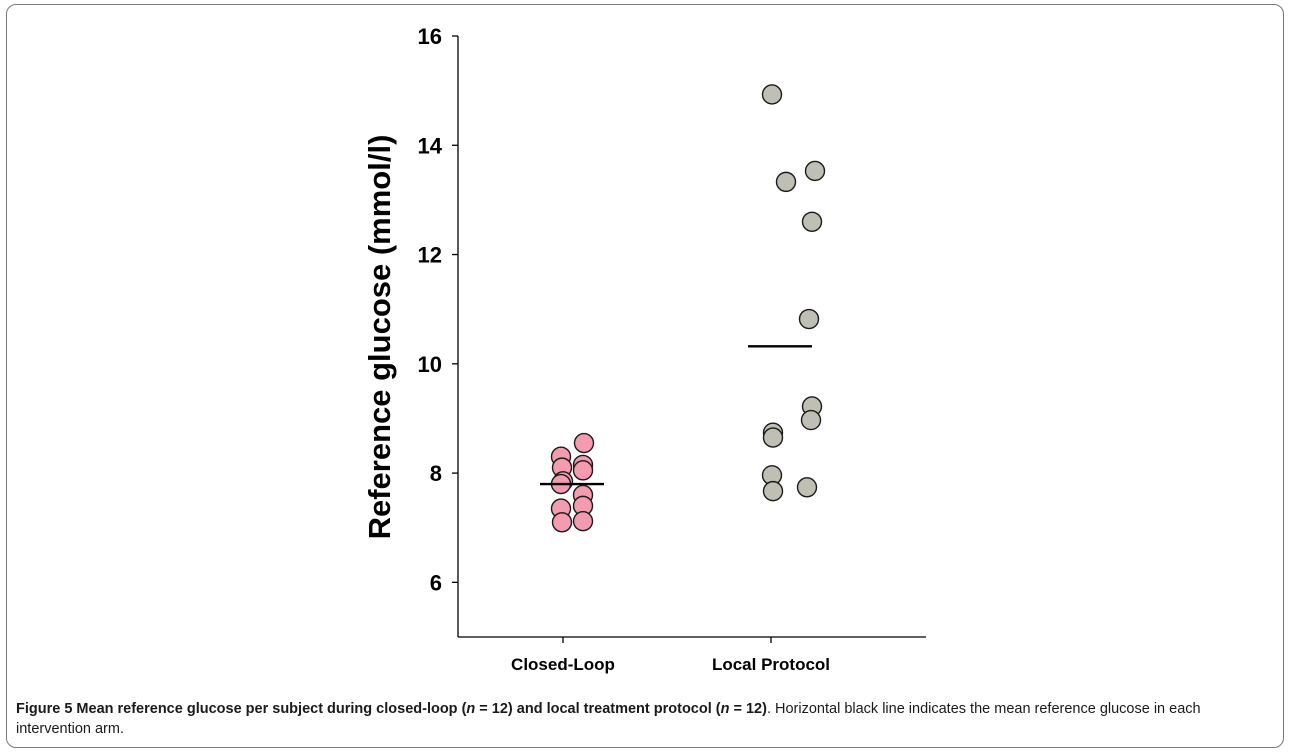 The width and height of the screenshot is (1292, 754). I want to click on x-tick-label: Local Protocol, so click(771, 664).